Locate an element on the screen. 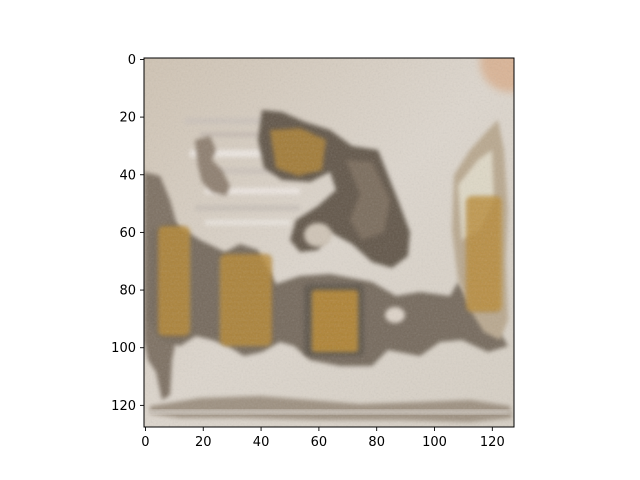 This screenshot has height=480, width=640. y-tick-label: 80 is located at coordinates (127, 291).